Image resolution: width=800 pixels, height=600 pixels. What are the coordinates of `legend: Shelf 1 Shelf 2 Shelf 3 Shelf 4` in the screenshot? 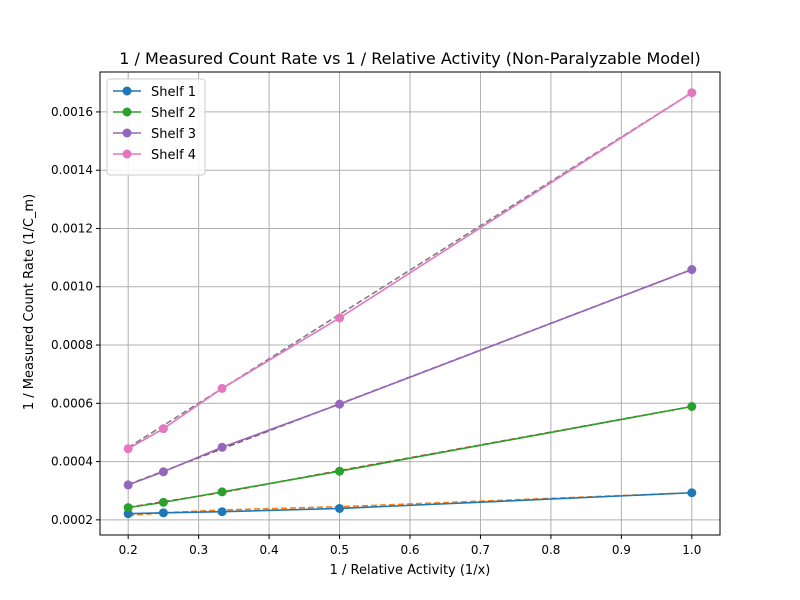 It's located at (156, 127).